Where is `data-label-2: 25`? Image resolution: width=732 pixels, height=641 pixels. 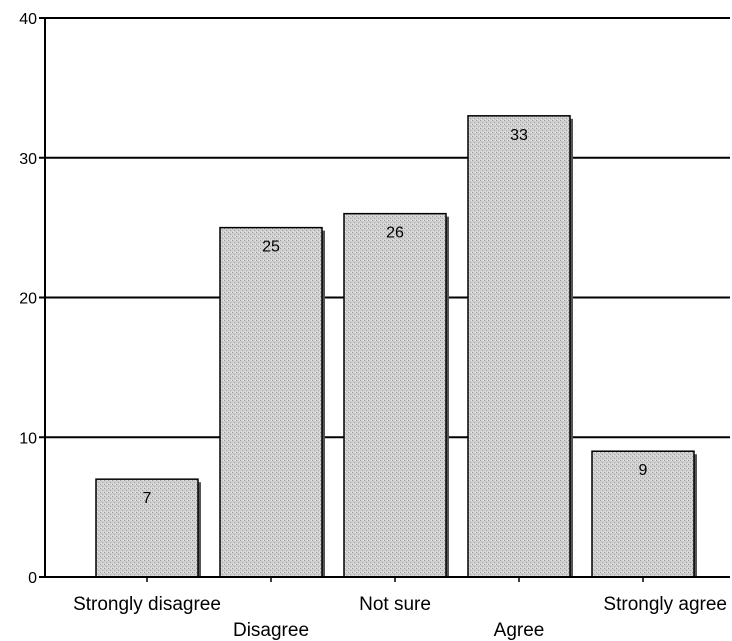 data-label-2: 25 is located at coordinates (271, 247).